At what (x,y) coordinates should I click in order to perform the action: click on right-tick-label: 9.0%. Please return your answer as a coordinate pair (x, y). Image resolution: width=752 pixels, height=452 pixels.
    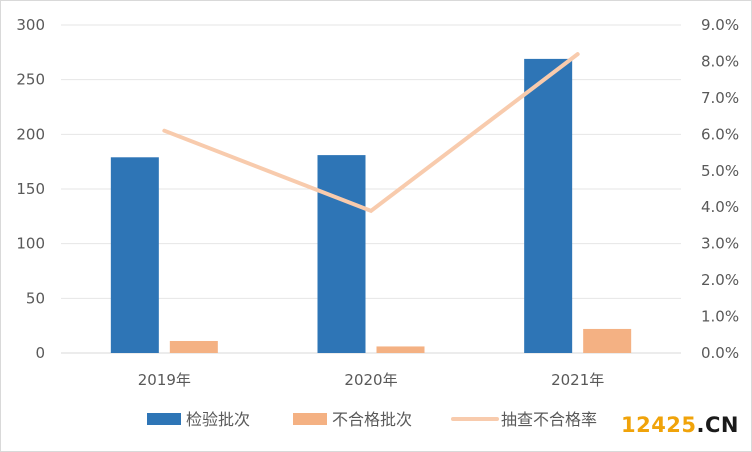
    Looking at the image, I should click on (720, 25).